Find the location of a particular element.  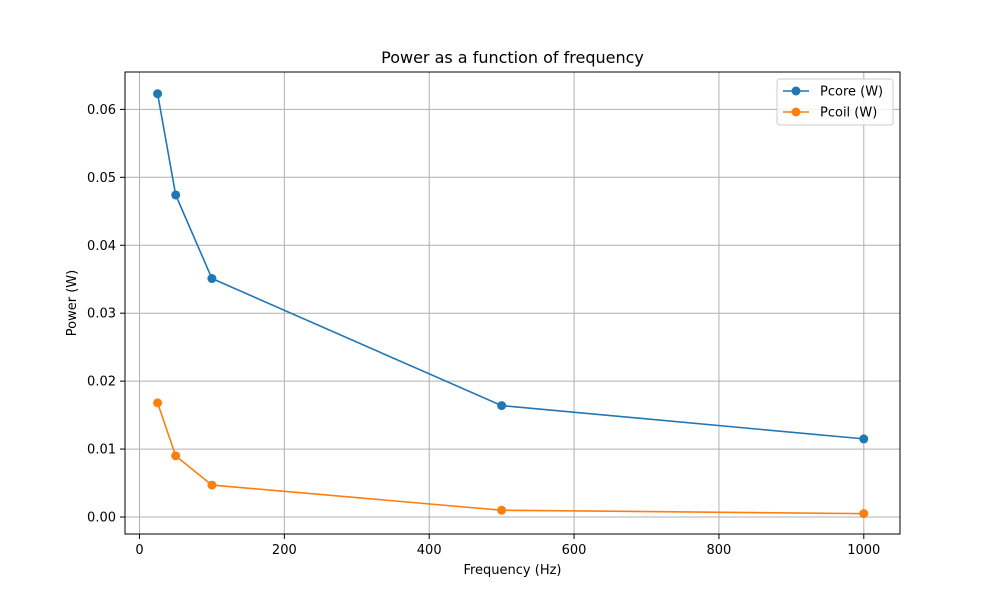

series-line is located at coordinates (510, 458).